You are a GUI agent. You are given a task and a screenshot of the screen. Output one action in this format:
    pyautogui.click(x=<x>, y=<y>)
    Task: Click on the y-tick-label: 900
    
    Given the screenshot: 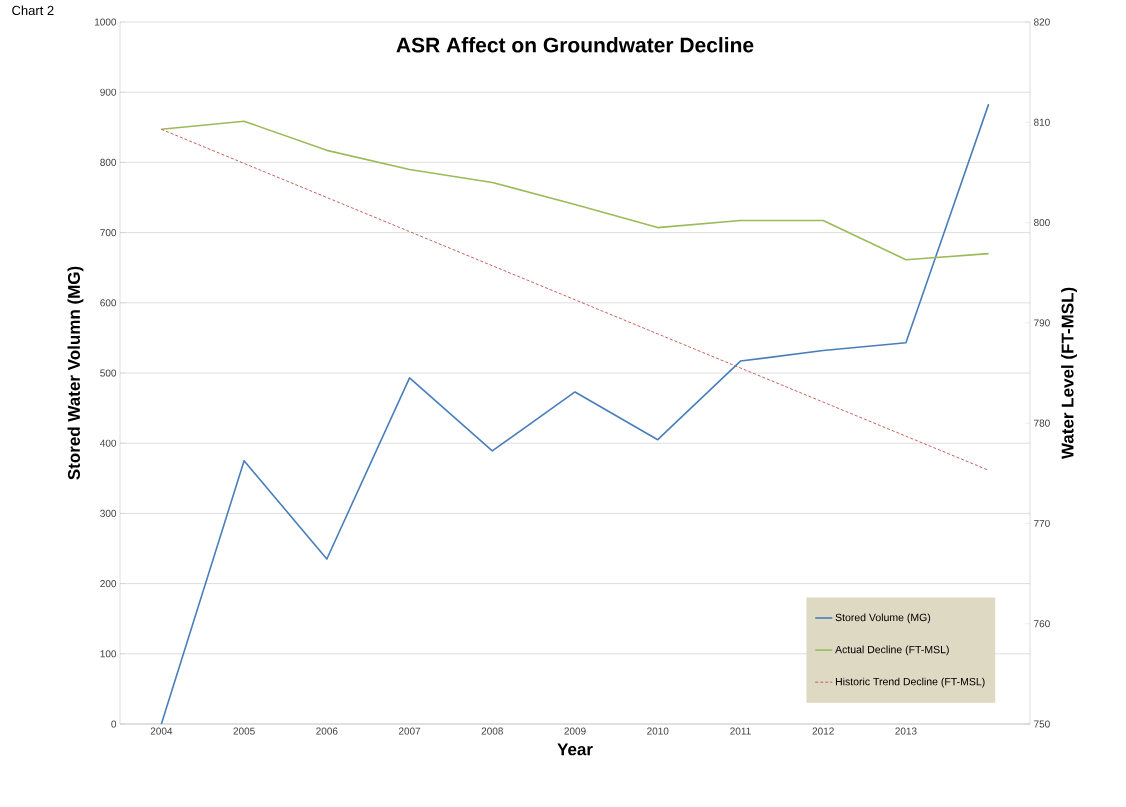 What is the action you would take?
    pyautogui.click(x=108, y=92)
    